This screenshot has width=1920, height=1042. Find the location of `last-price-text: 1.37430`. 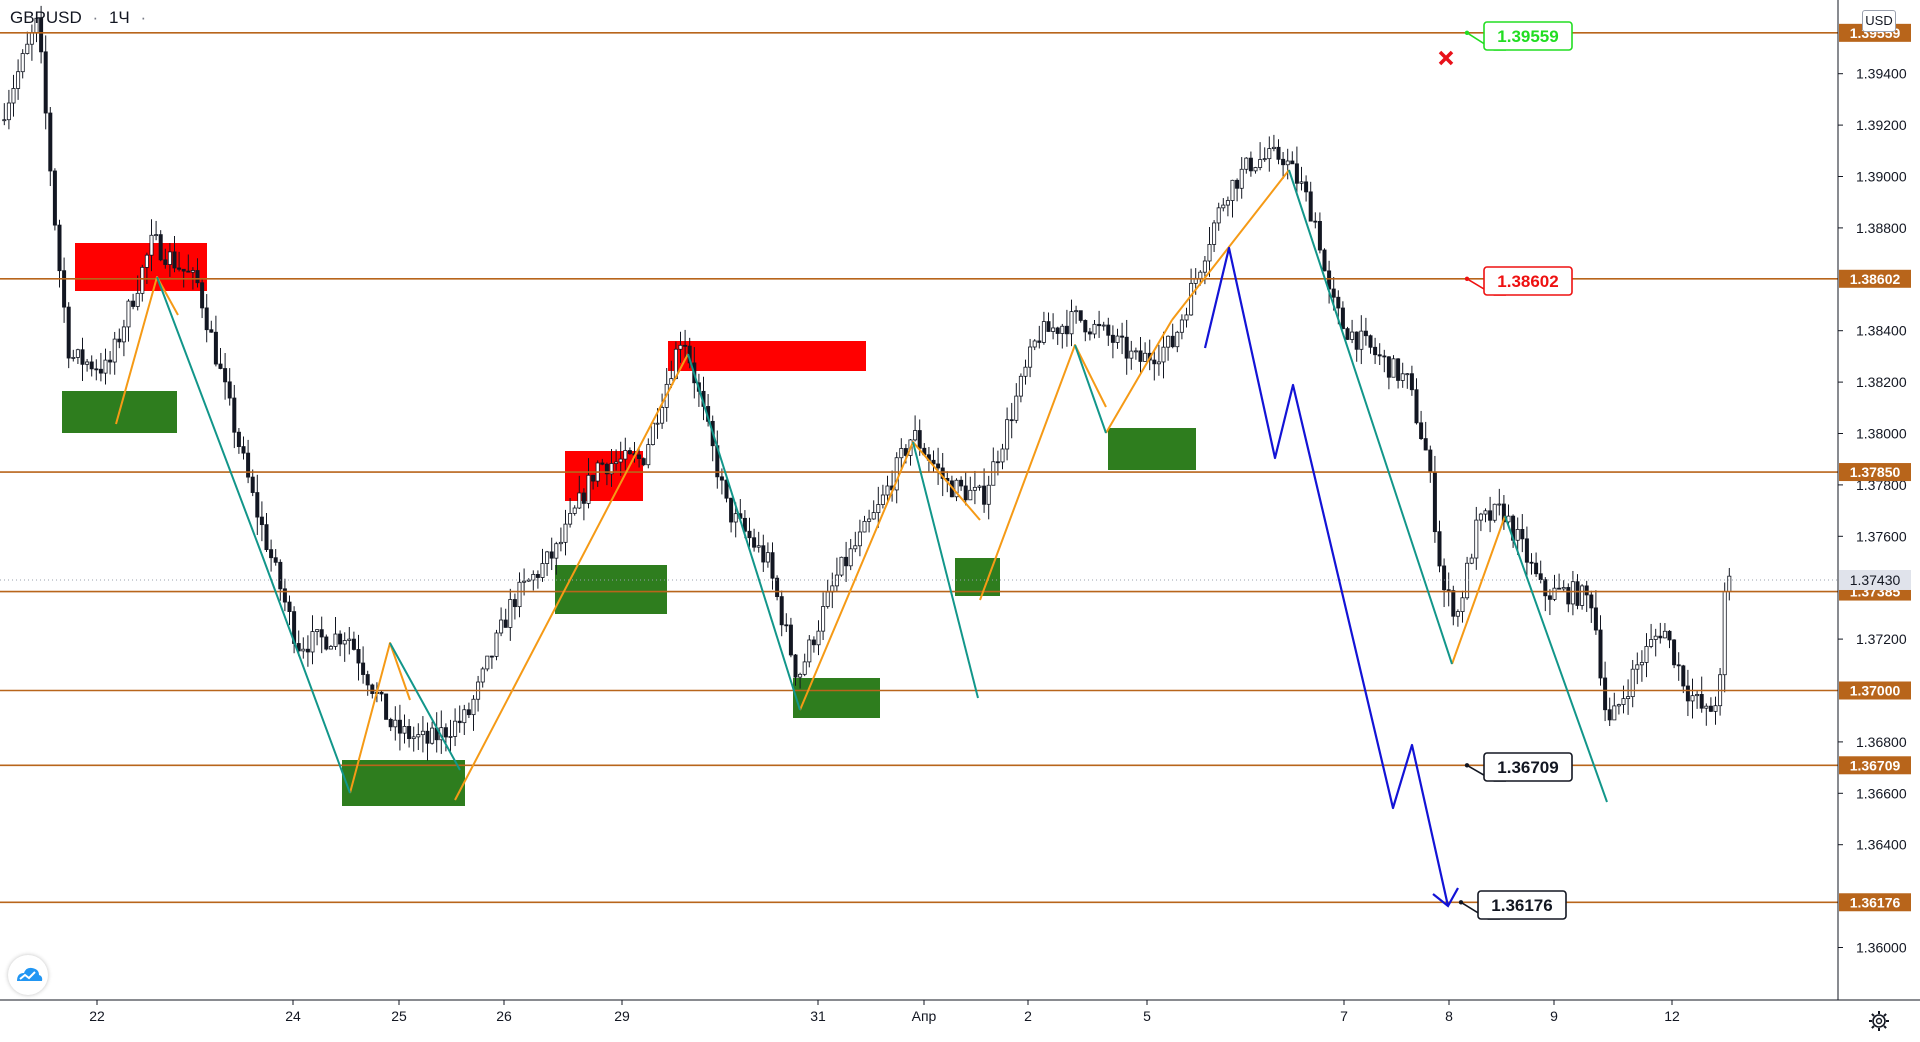

last-price-text: 1.37430 is located at coordinates (1875, 580).